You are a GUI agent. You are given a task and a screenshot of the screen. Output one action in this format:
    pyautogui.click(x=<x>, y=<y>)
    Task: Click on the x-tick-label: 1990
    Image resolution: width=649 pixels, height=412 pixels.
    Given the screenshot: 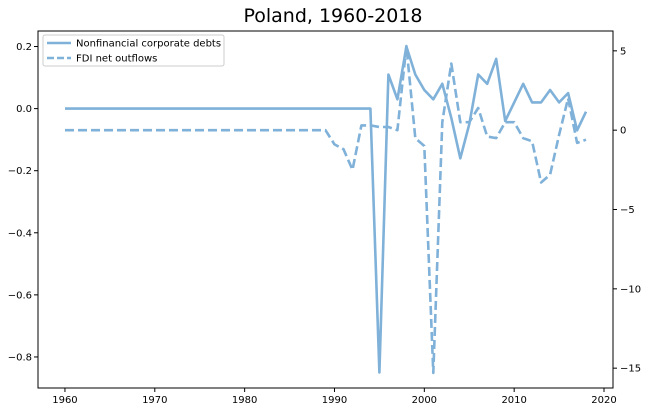 What is the action you would take?
    pyautogui.click(x=334, y=400)
    